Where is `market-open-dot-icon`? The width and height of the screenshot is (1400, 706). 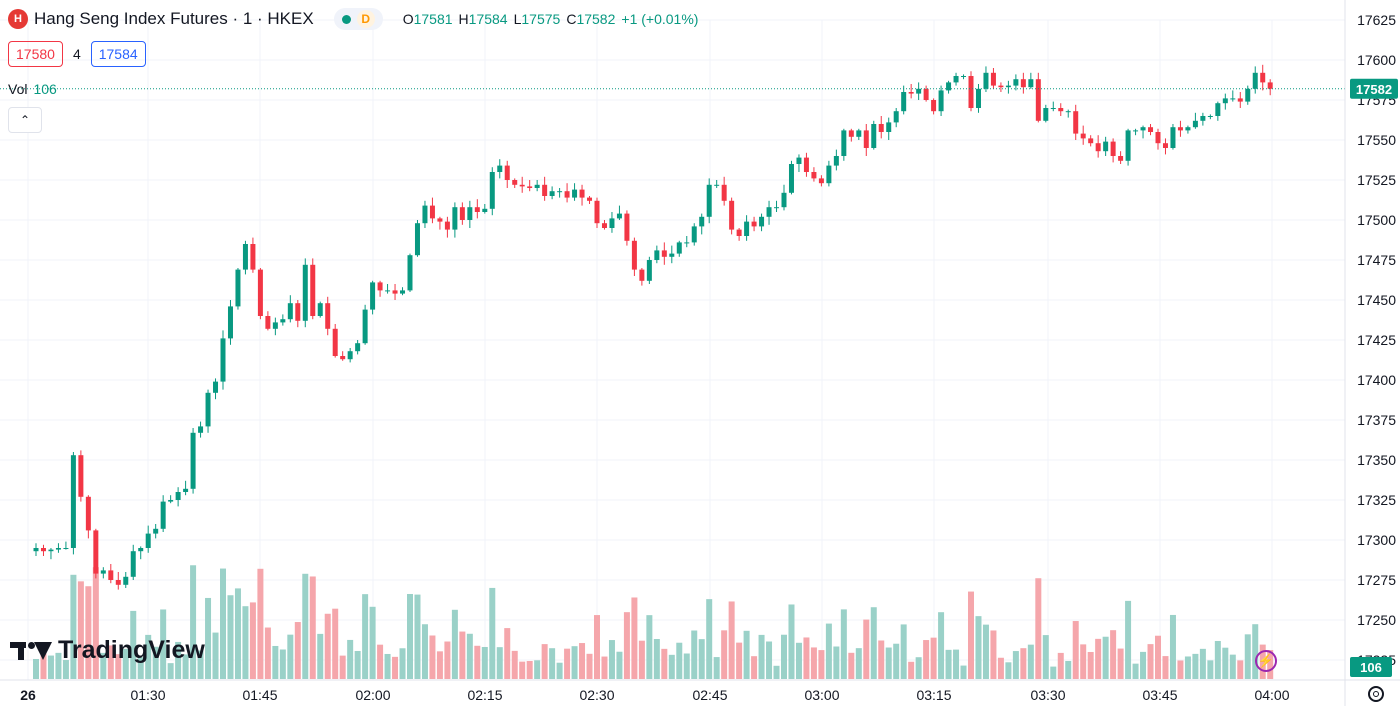 market-open-dot-icon is located at coordinates (346, 19).